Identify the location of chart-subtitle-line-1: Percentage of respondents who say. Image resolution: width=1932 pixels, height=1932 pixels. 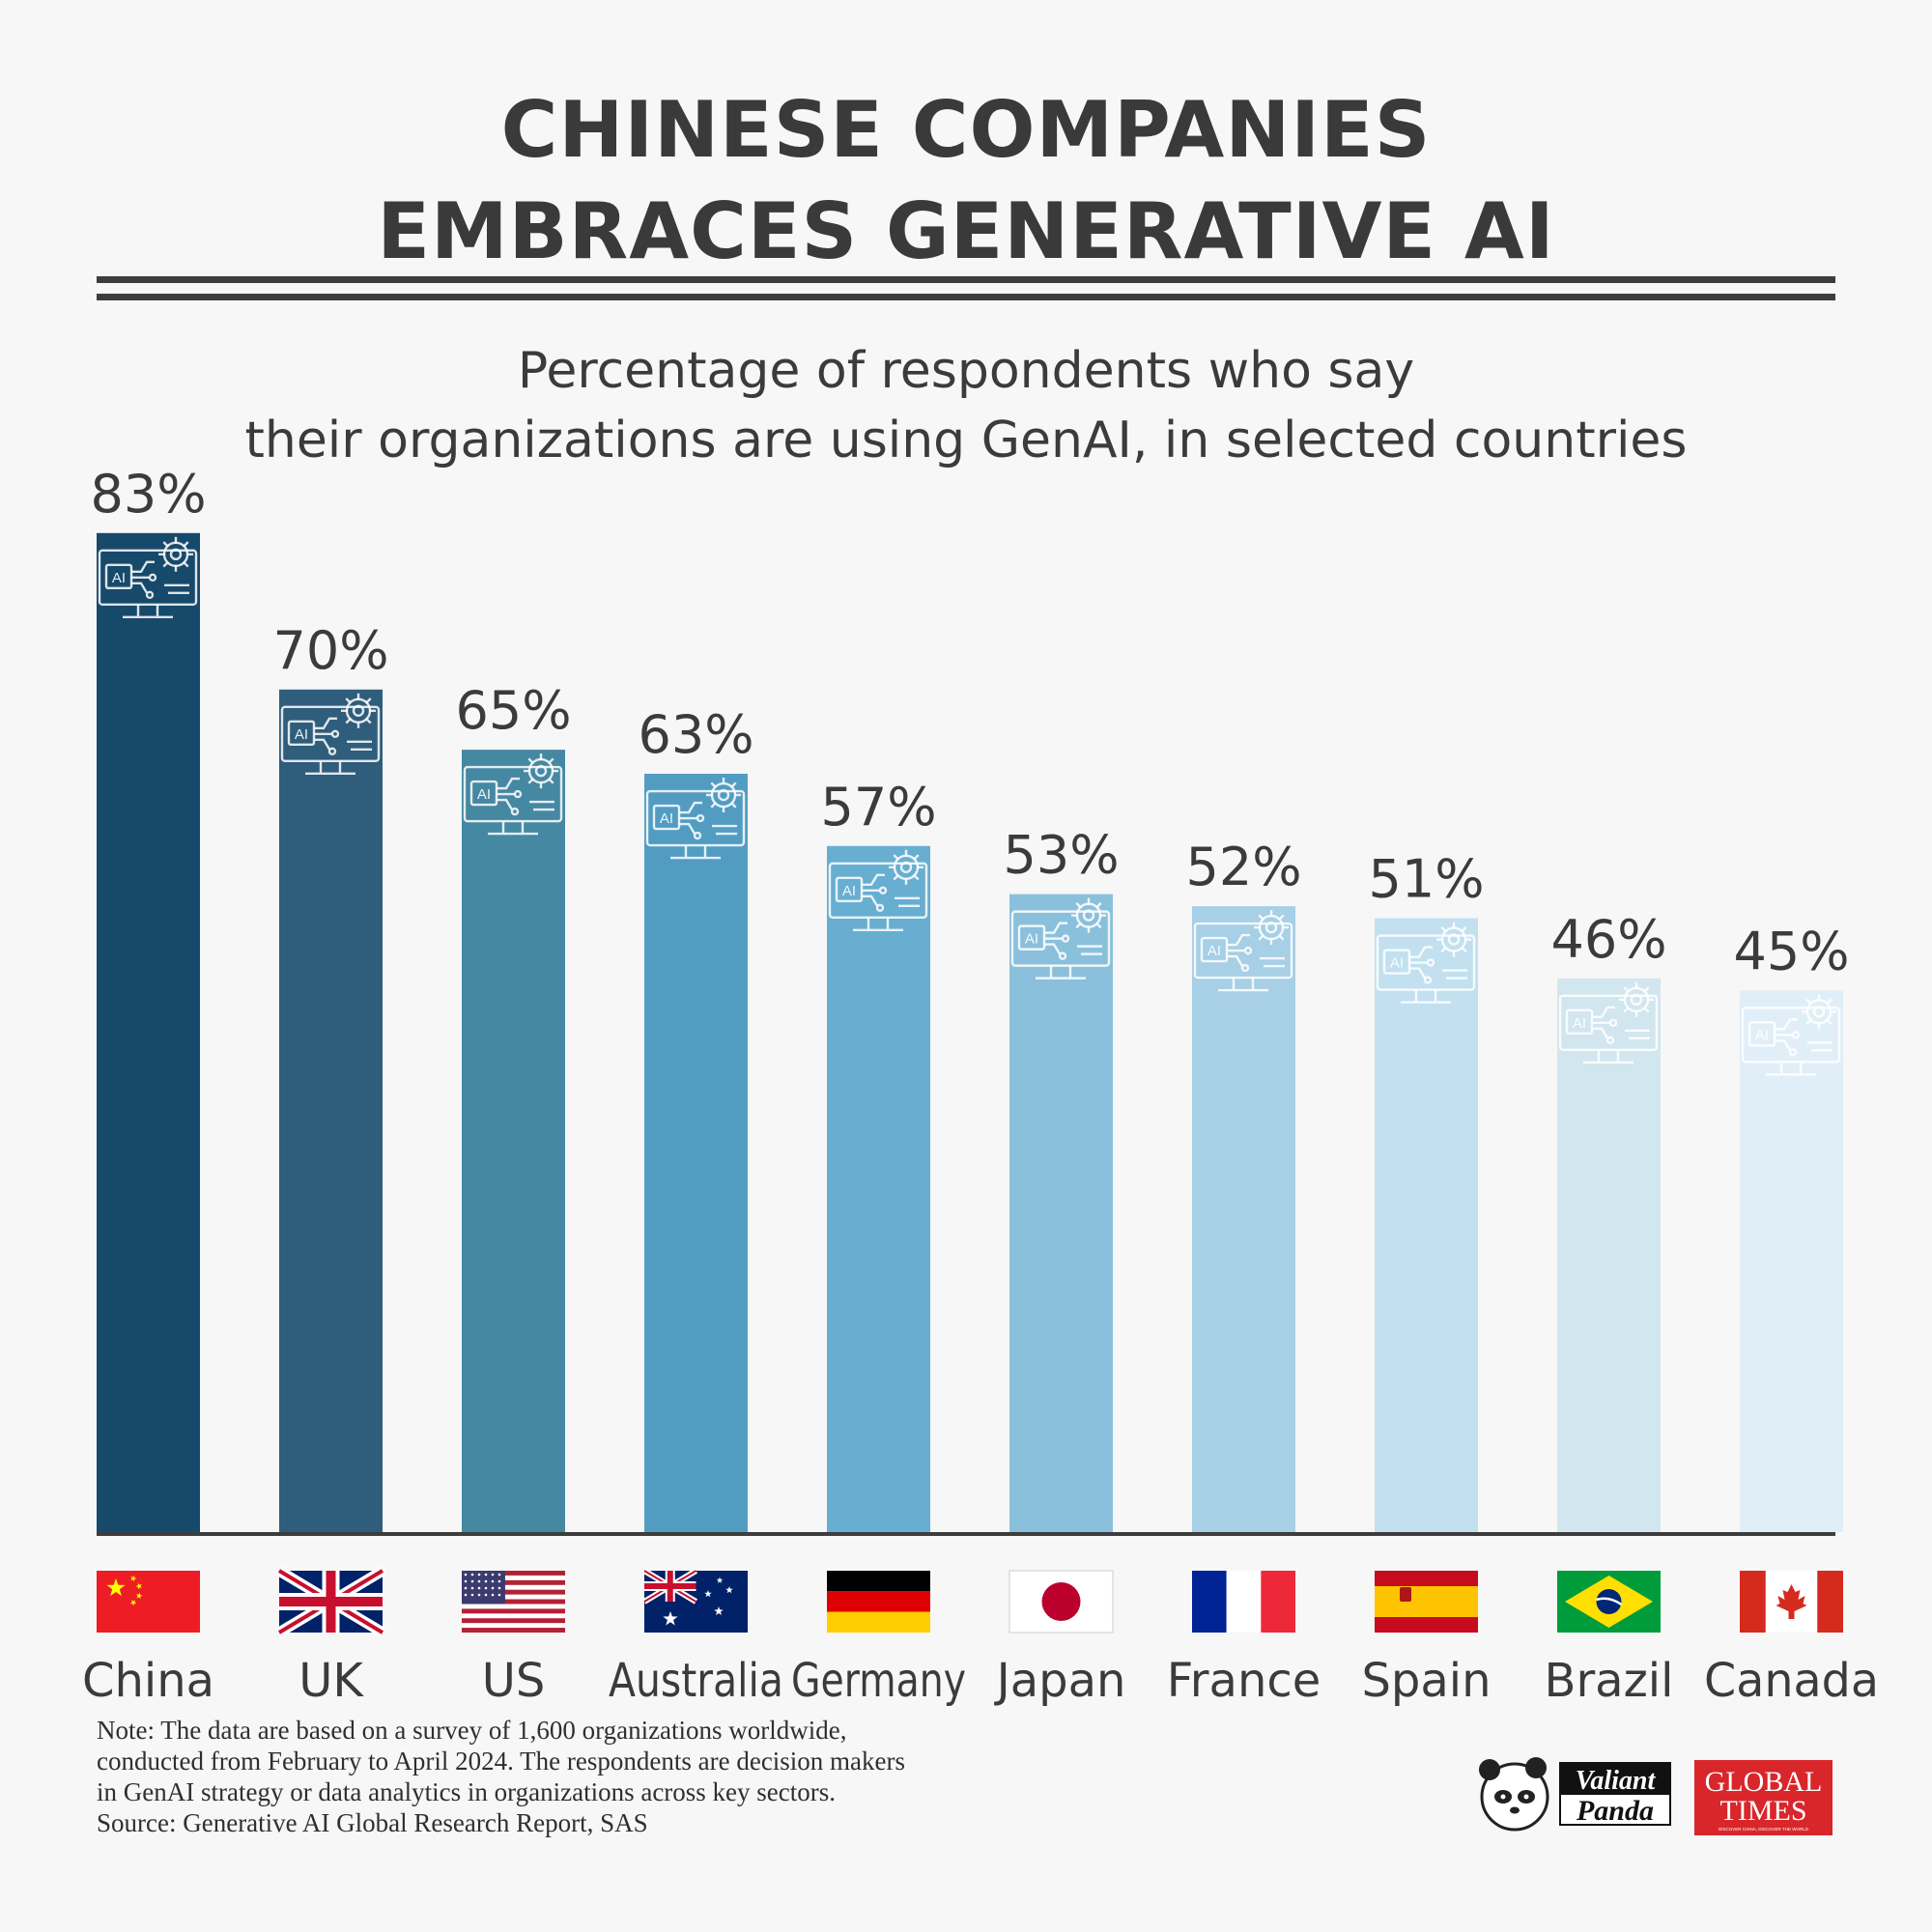
(966, 371).